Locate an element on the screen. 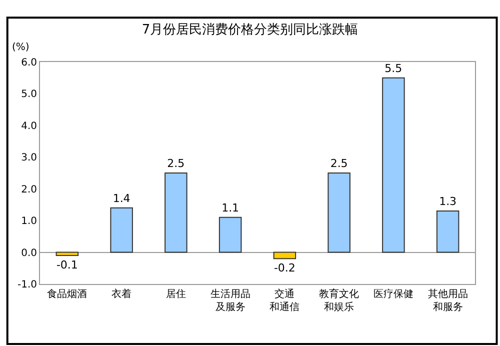 The width and height of the screenshot is (500, 346). x-tick-label: 教育文化和娱乐 is located at coordinates (339, 300).